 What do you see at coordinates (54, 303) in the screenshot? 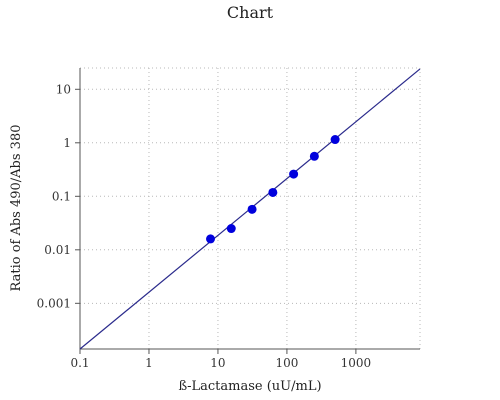
I see `y-tick-label: 0.001` at bounding box center [54, 303].